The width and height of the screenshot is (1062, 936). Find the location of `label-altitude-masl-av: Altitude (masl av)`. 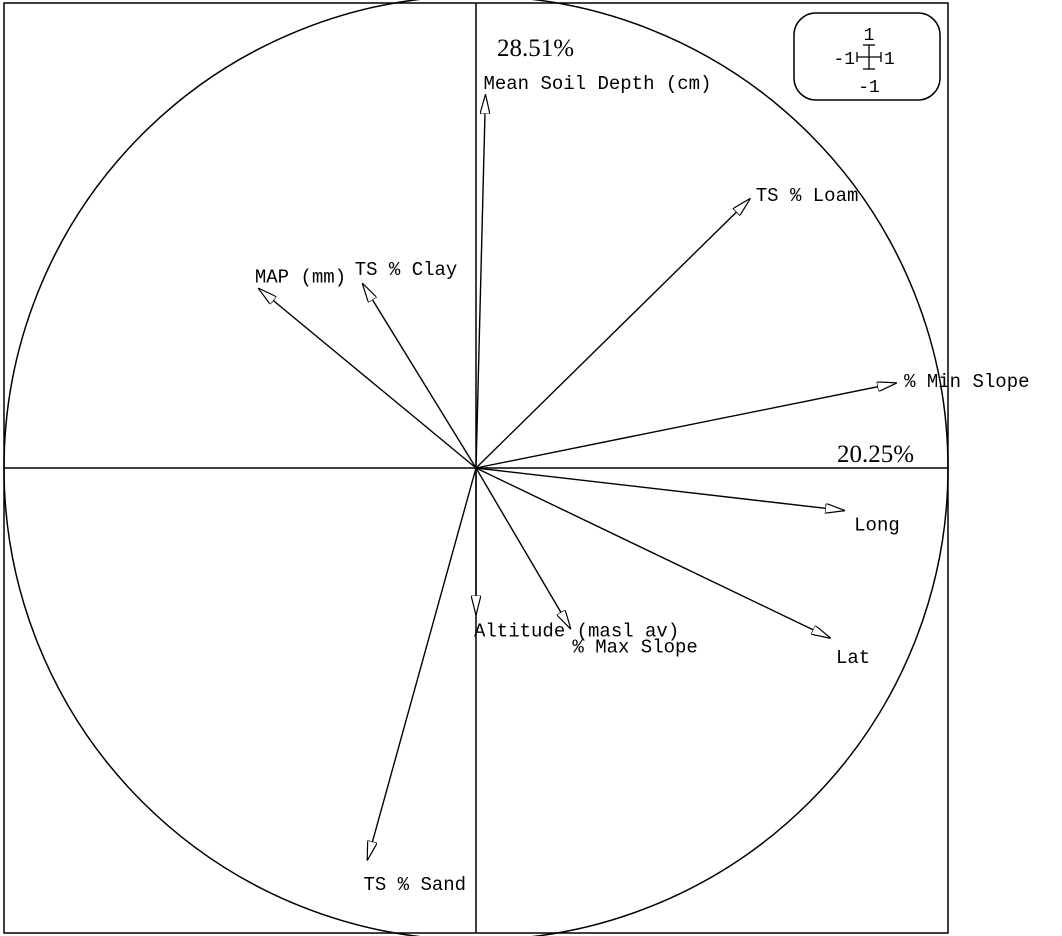

label-altitude-masl-av: Altitude (masl av) is located at coordinates (576, 631).